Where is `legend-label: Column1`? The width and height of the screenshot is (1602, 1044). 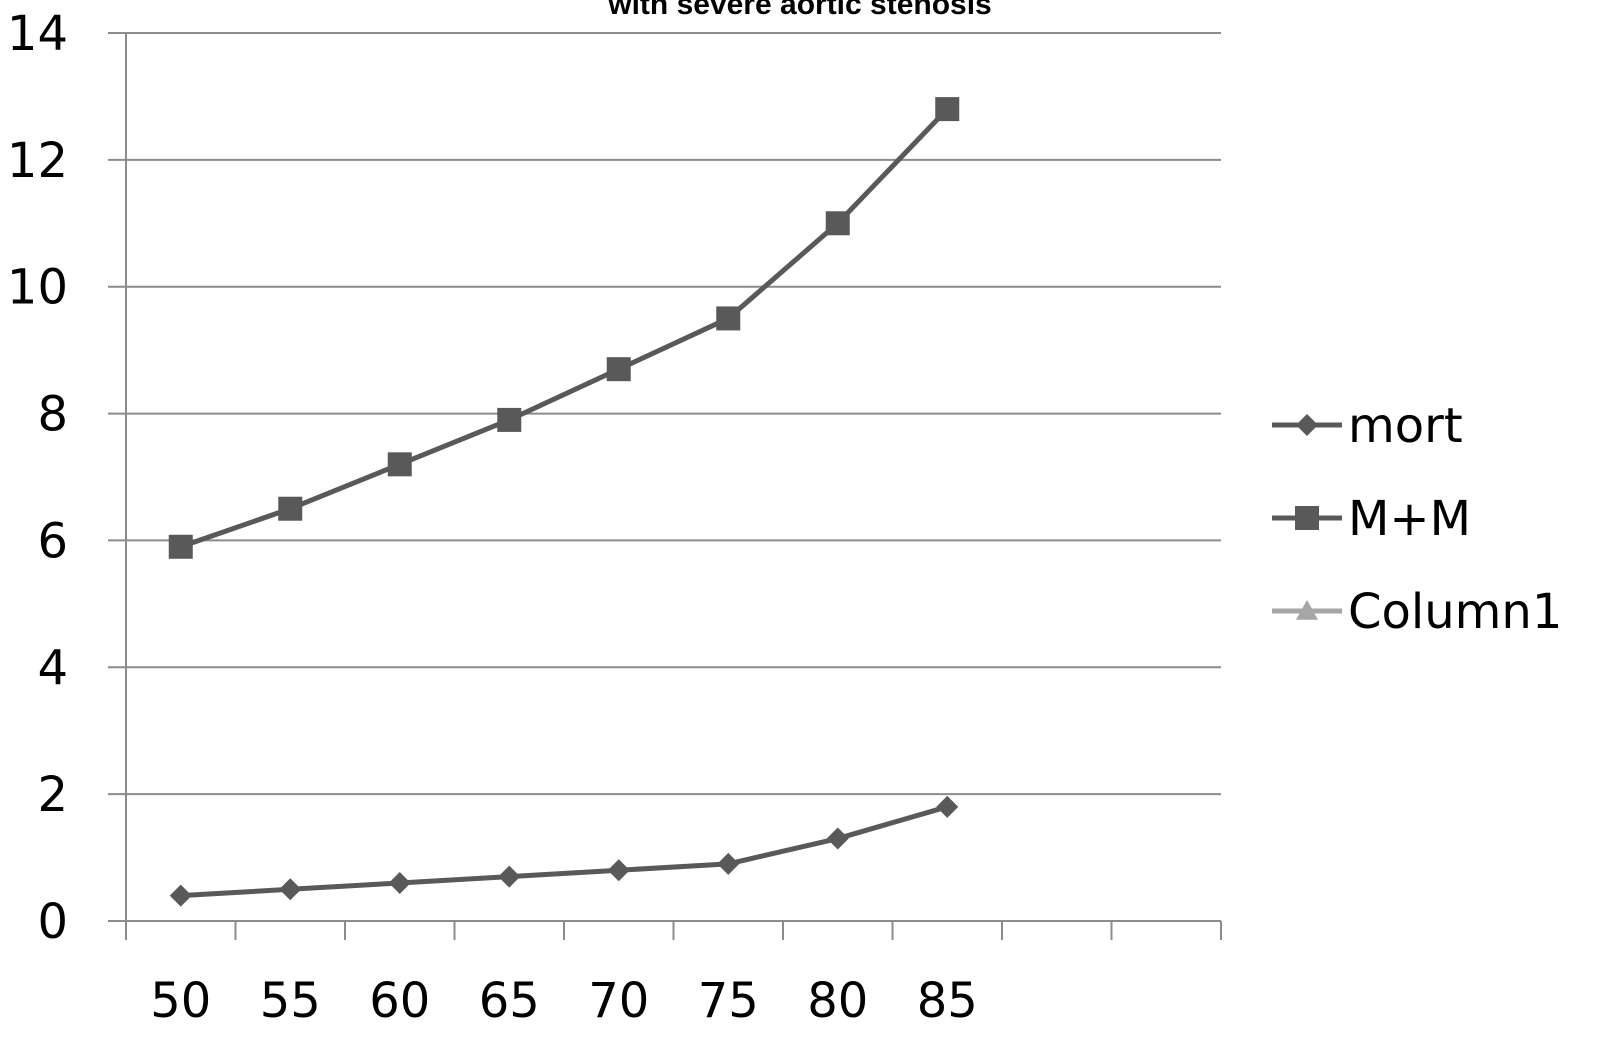
legend-label: Column1 is located at coordinates (1455, 612).